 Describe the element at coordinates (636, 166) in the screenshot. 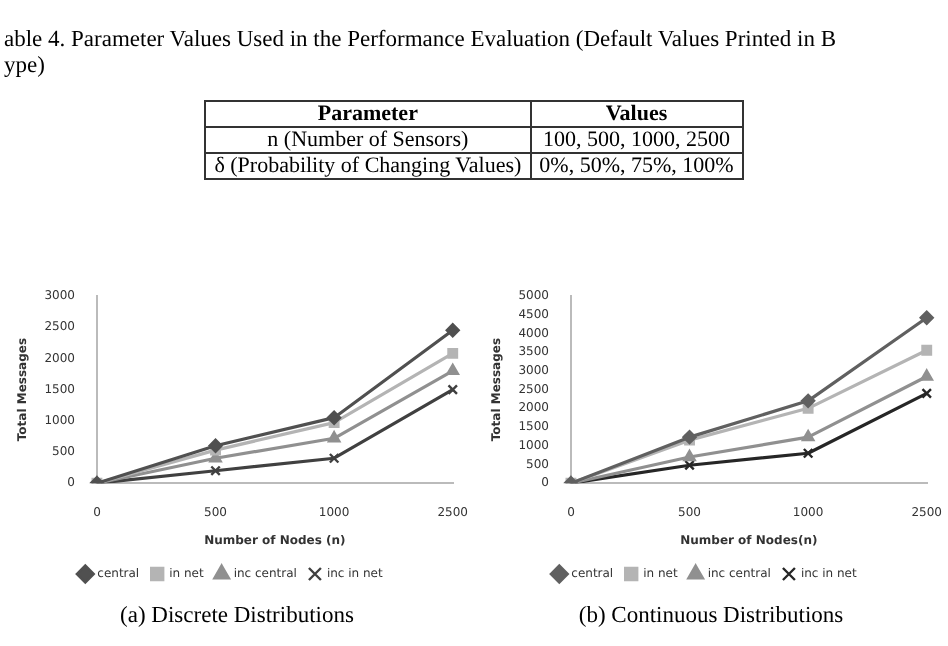

I see `text: 0%, 50%, 75%, 100%` at that location.